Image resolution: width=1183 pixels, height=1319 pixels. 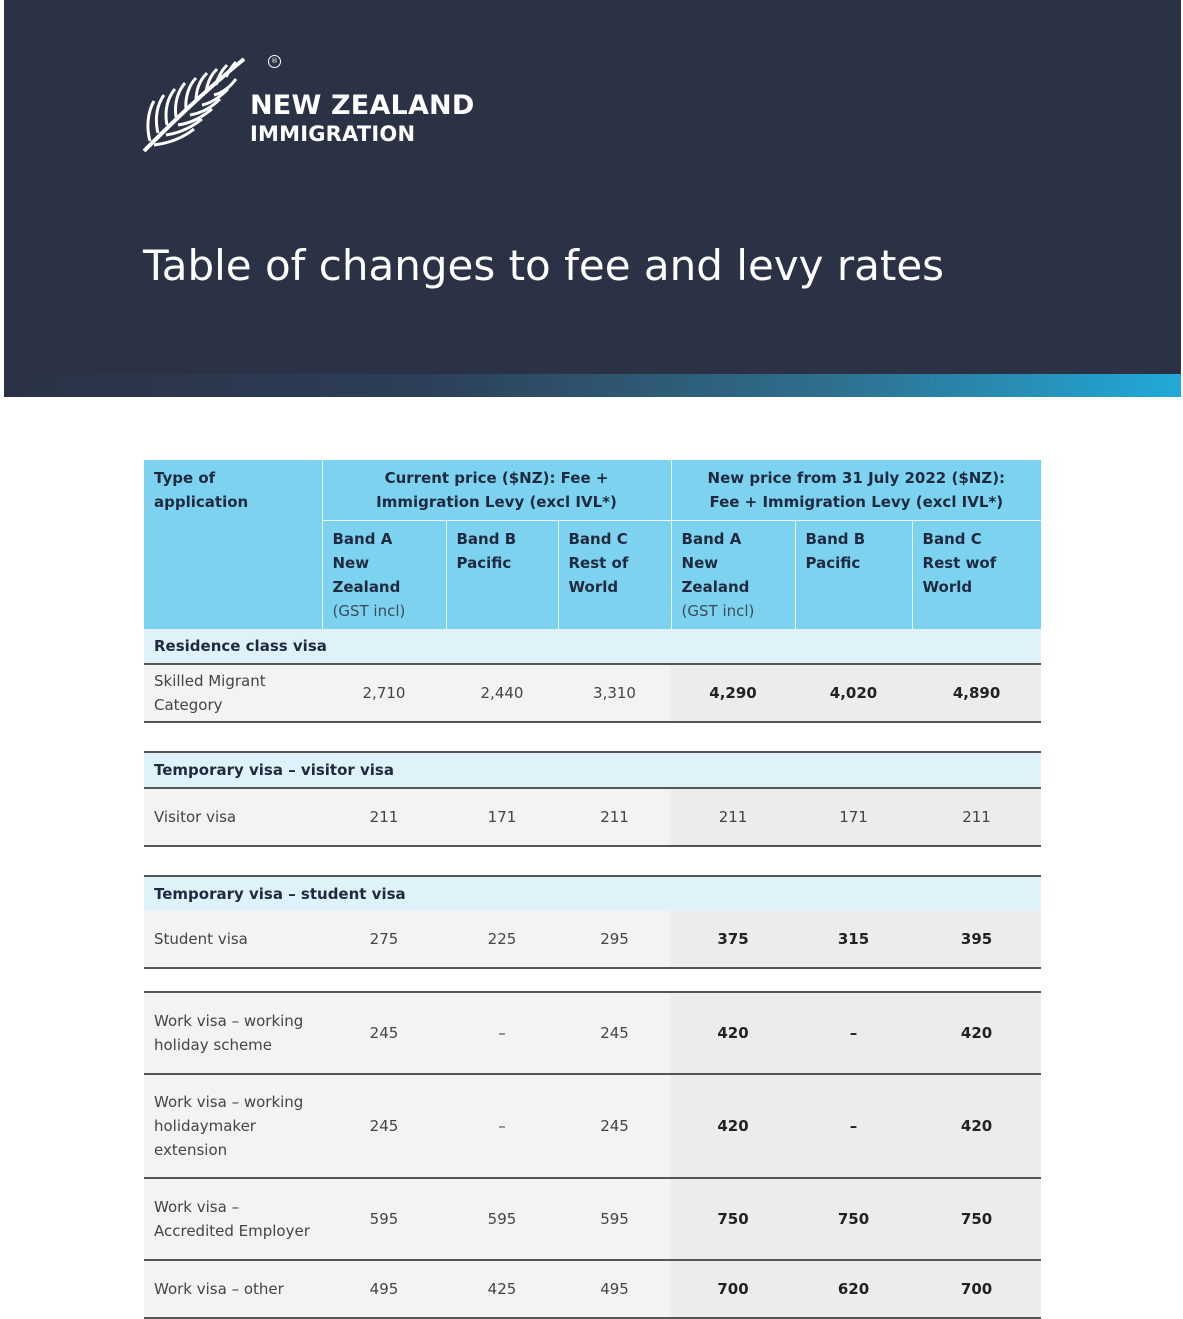 What do you see at coordinates (854, 940) in the screenshot?
I see `cell-value: 315` at bounding box center [854, 940].